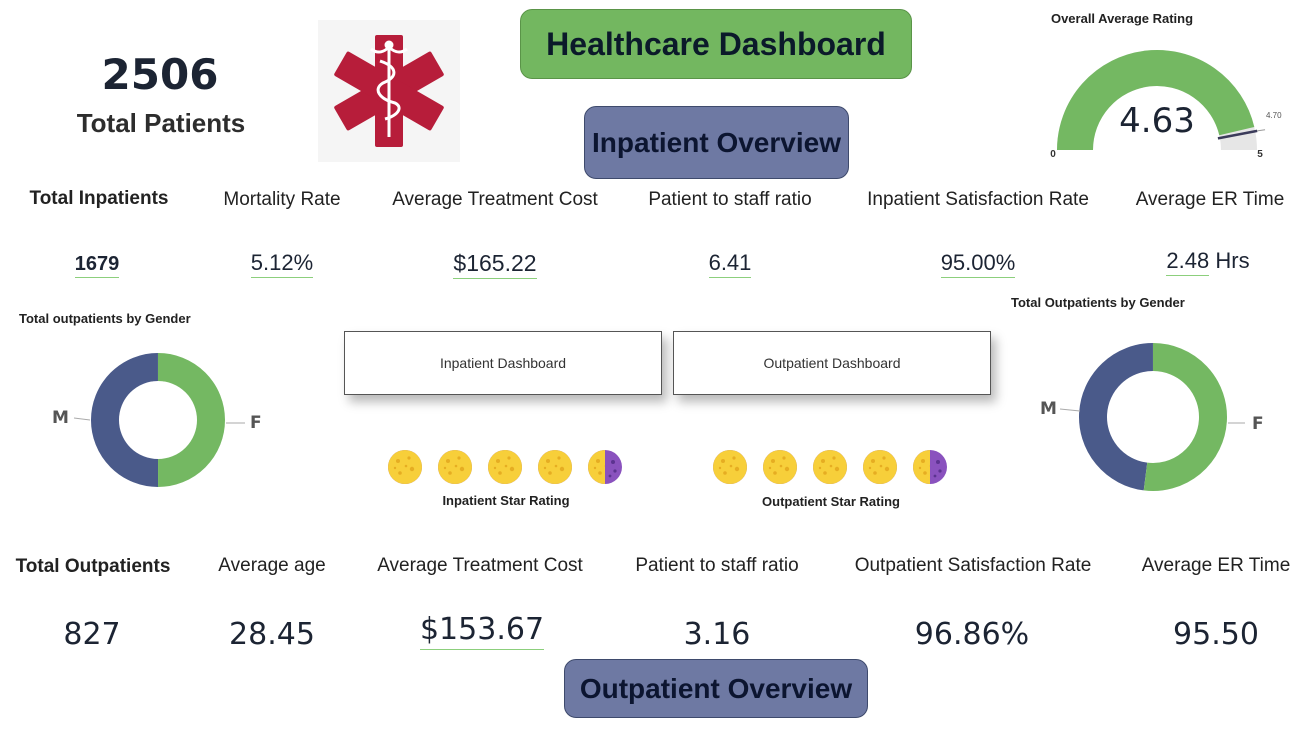 This screenshot has height=731, width=1302. What do you see at coordinates (272, 565) in the screenshot?
I see `kpi-label-average-age: Average age` at bounding box center [272, 565].